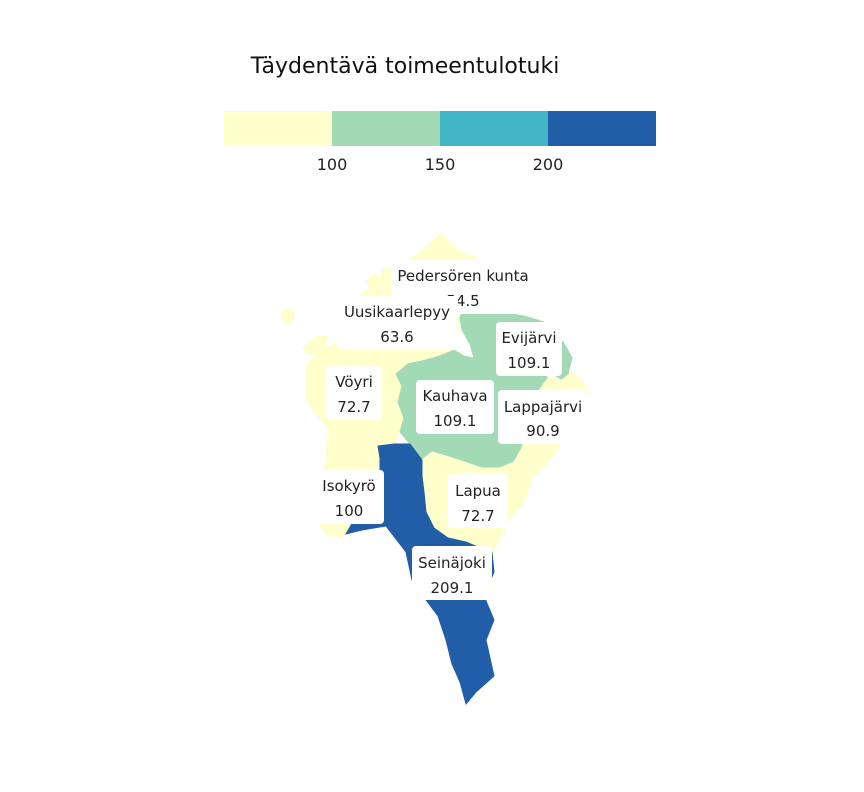 The image size is (864, 792). I want to click on label-lappajarvi: Lappajärvi 90.9, so click(543, 417).